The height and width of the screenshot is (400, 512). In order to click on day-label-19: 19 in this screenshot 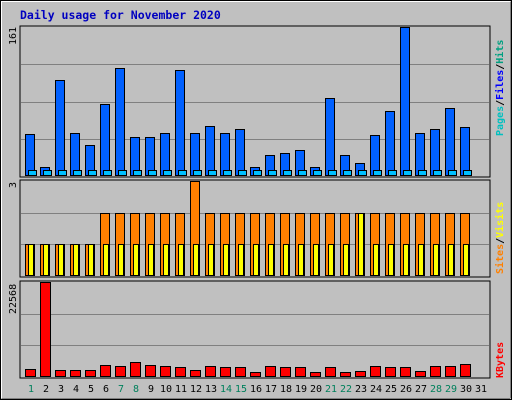, I will do `click(301, 389)`.